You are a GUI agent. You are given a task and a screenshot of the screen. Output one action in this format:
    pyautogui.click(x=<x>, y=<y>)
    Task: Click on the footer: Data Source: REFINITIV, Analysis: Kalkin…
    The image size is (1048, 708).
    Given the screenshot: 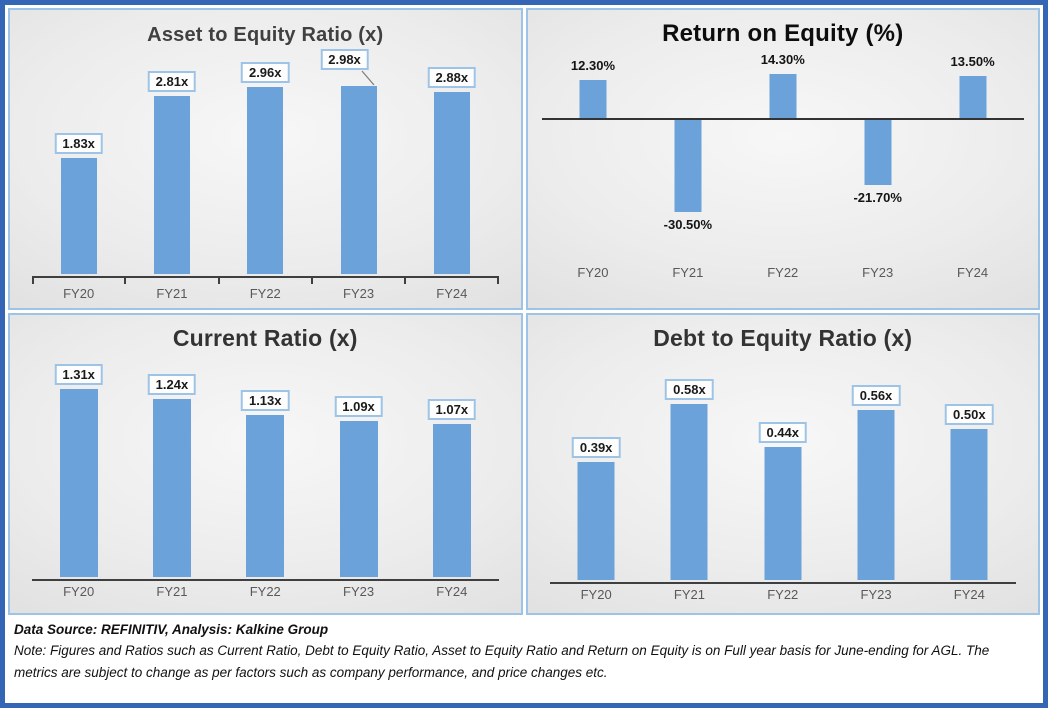 What is the action you would take?
    pyautogui.click(x=524, y=657)
    